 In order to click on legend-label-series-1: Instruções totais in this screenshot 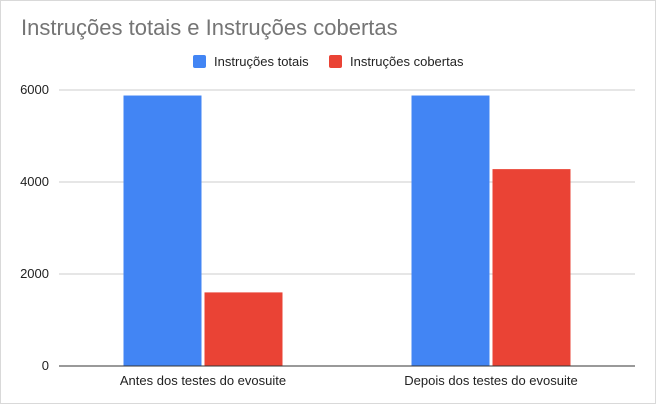, I will do `click(261, 61)`.